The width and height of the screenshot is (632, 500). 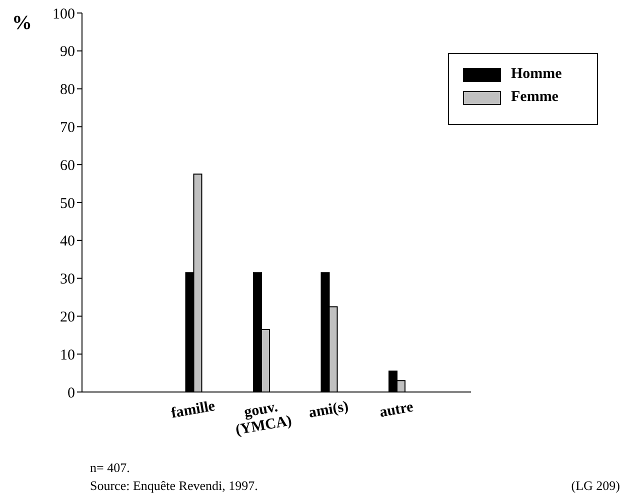 What do you see at coordinates (67, 52) in the screenshot?
I see `y-tick-label: 90` at bounding box center [67, 52].